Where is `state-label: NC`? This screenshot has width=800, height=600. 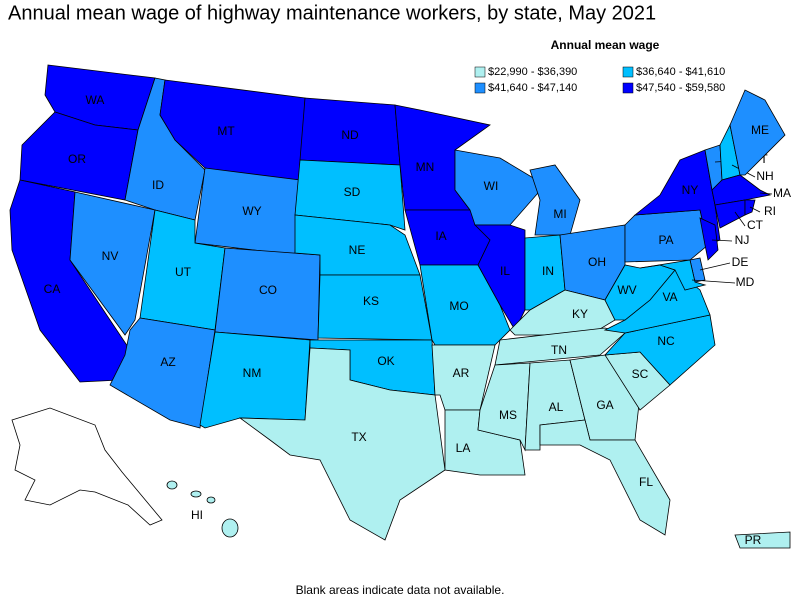
state-label: NC is located at coordinates (666, 341).